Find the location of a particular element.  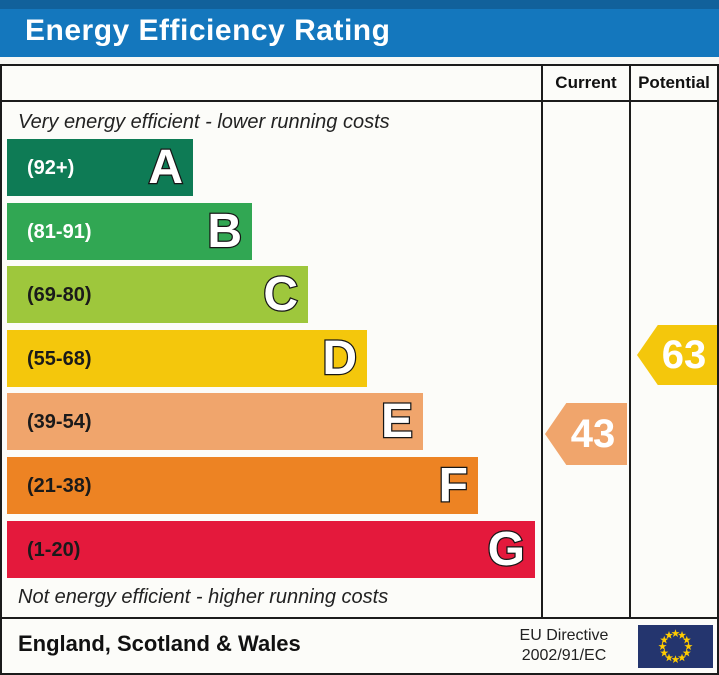

band-range-label: (55-68) is located at coordinates (59, 358).